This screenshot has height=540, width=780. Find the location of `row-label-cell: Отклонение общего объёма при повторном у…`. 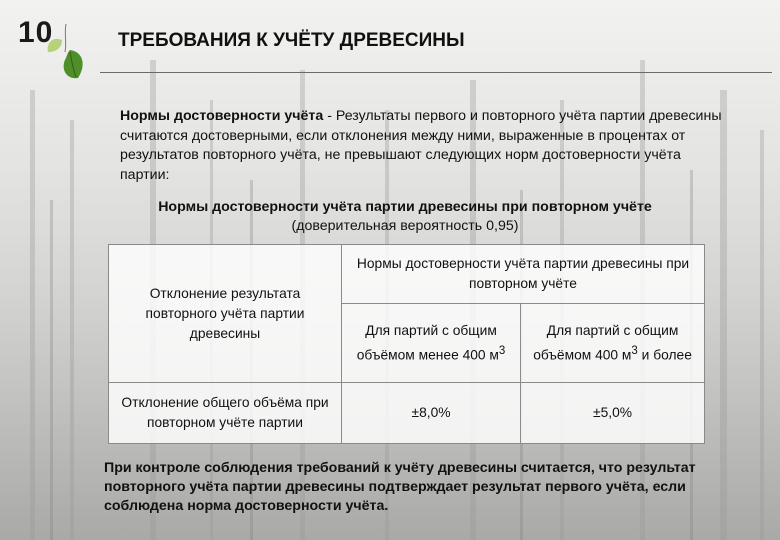

row-label-cell: Отклонение общего объёма при повторном у… is located at coordinates (225, 413).